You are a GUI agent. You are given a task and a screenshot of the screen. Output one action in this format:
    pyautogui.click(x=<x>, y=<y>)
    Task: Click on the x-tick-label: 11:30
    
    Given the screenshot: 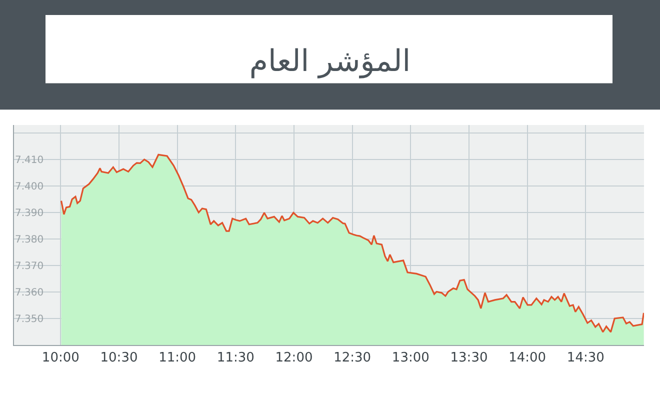 What is the action you would take?
    pyautogui.click(x=235, y=358)
    